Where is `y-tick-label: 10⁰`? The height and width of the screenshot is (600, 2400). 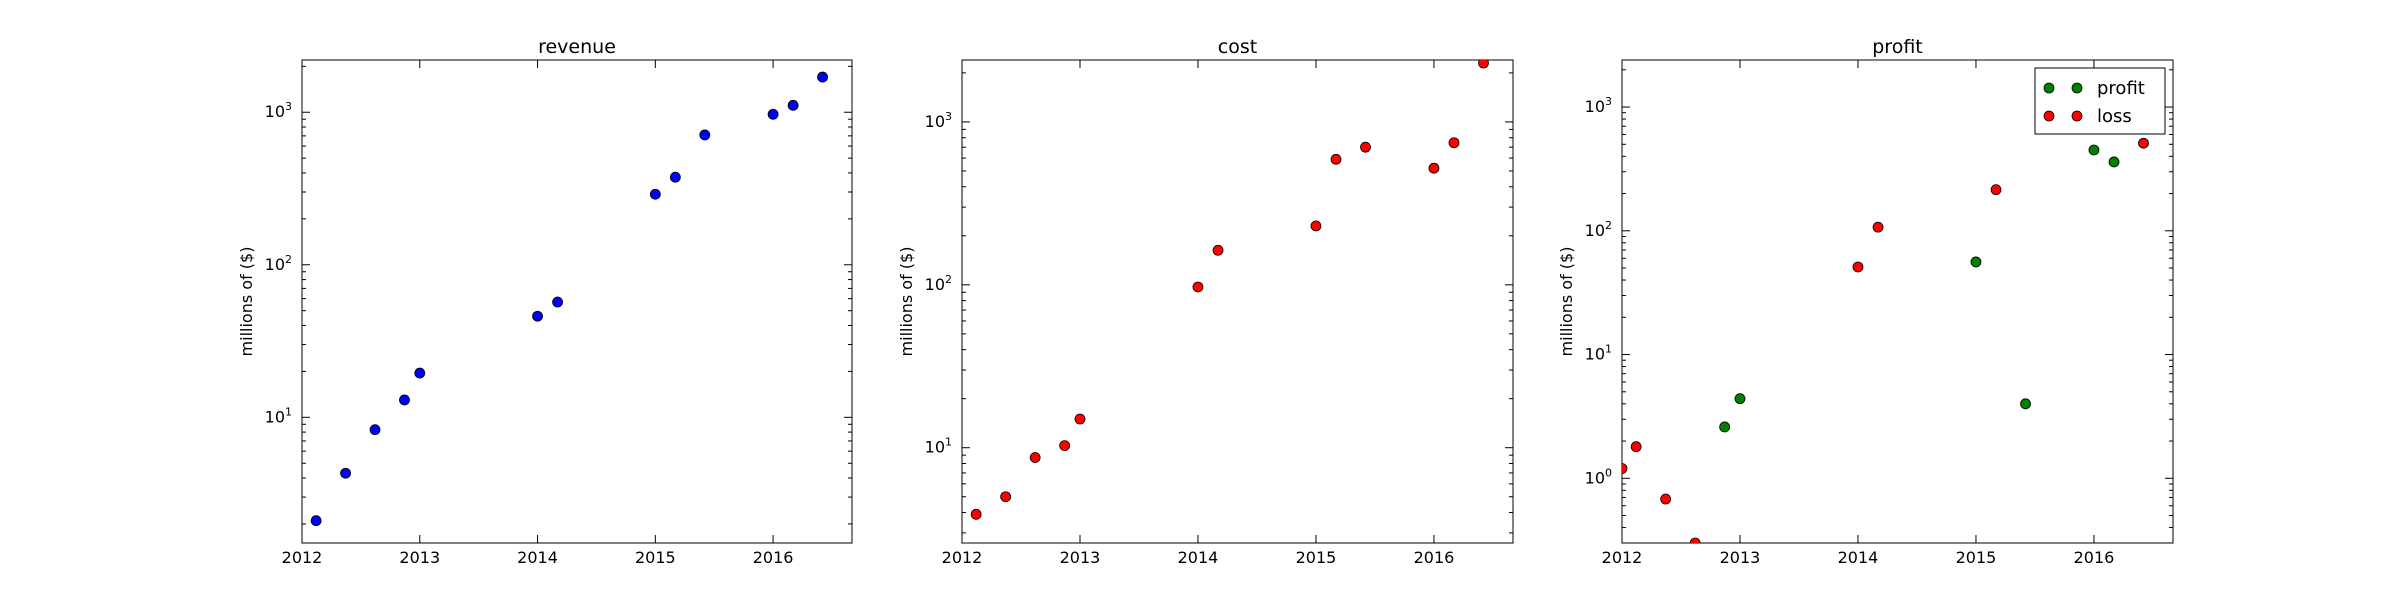
y-tick-label: 10⁰ is located at coordinates (1598, 476).